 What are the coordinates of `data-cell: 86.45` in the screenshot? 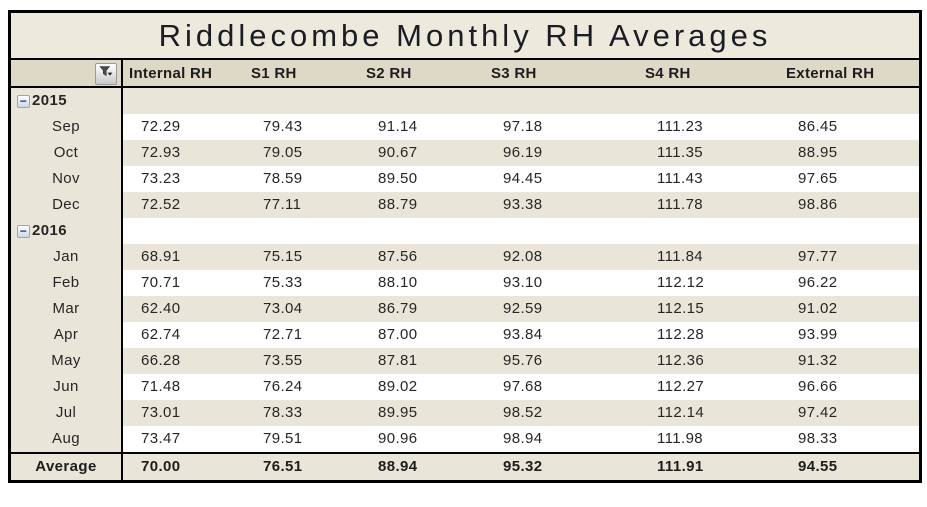 It's located at (849, 127).